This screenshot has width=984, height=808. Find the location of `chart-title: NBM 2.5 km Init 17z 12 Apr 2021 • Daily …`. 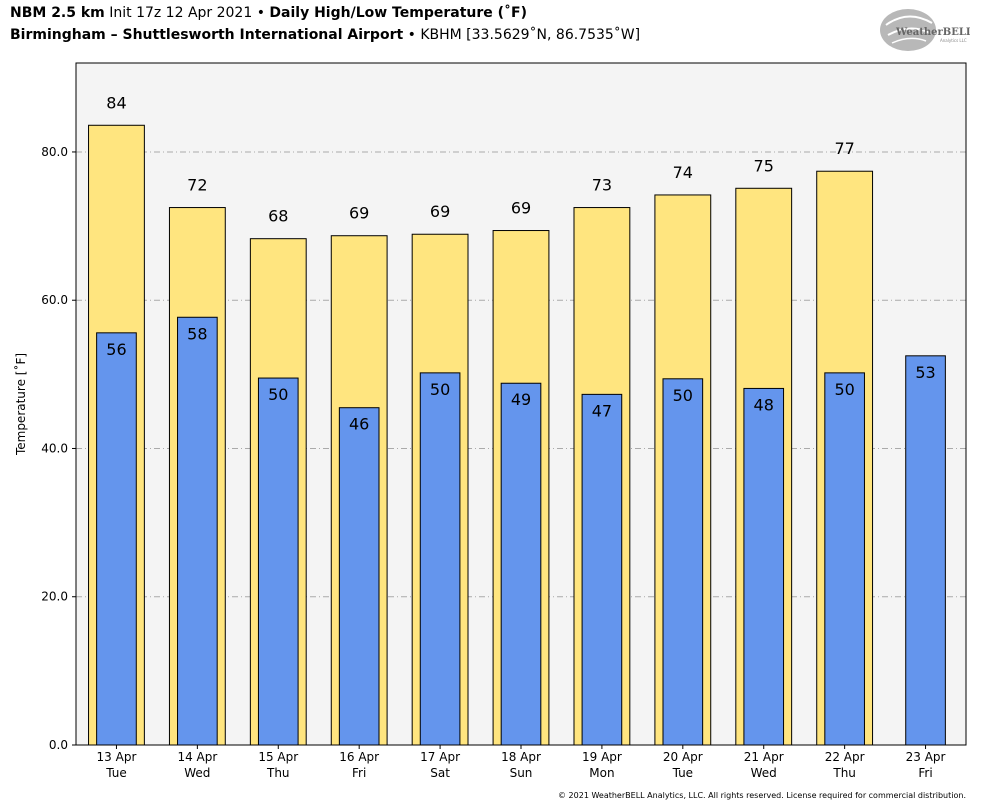

chart-title: NBM 2.5 km Init 17z 12 Apr 2021 • Daily … is located at coordinates (268, 13).